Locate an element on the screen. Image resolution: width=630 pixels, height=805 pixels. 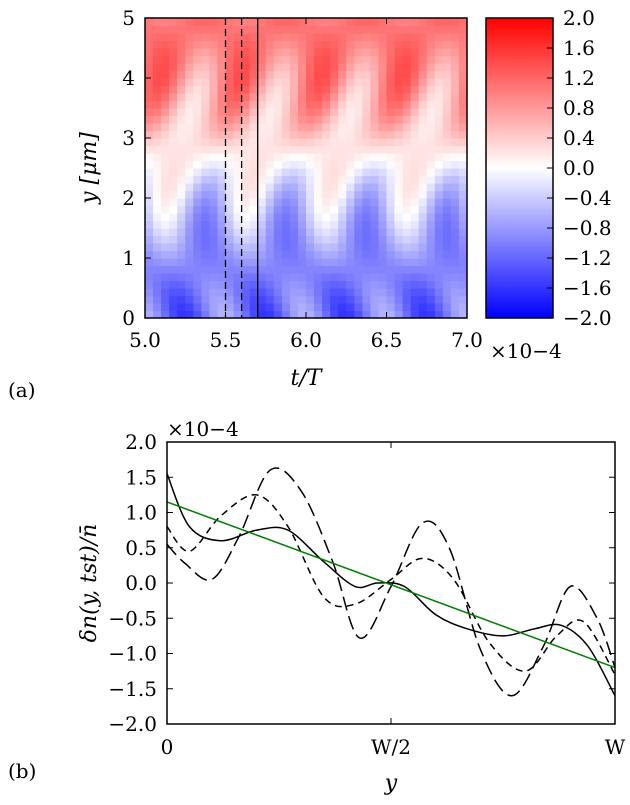
colorbar-tick-label: 1.6 is located at coordinates (579, 48).